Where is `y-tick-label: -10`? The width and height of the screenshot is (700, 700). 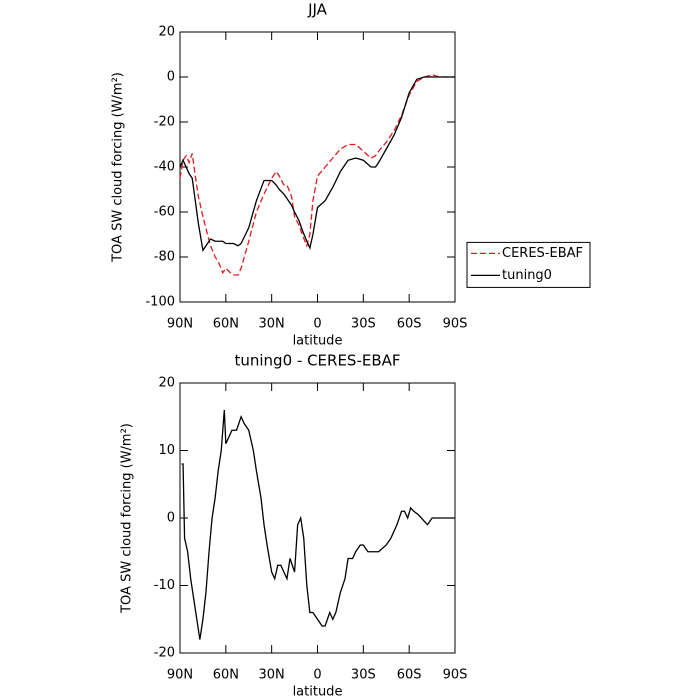
y-tick-label: -10 is located at coordinates (164, 585).